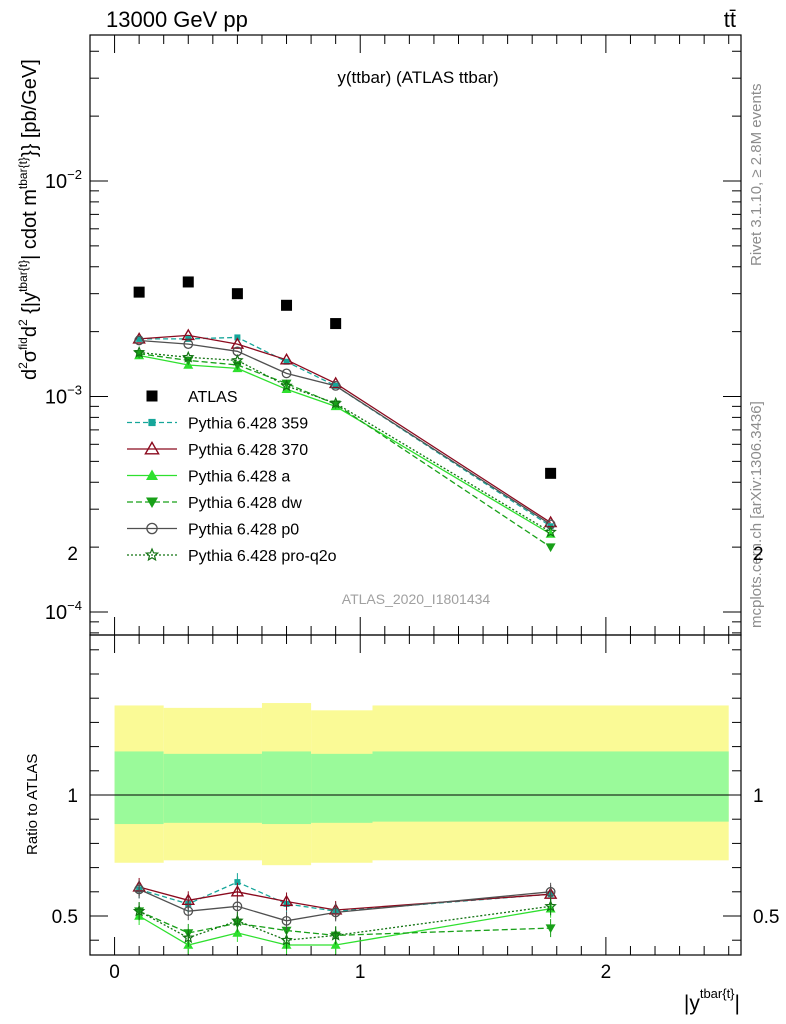  I want to click on ylabel-rest2: | cdot m, so click(30, 224).